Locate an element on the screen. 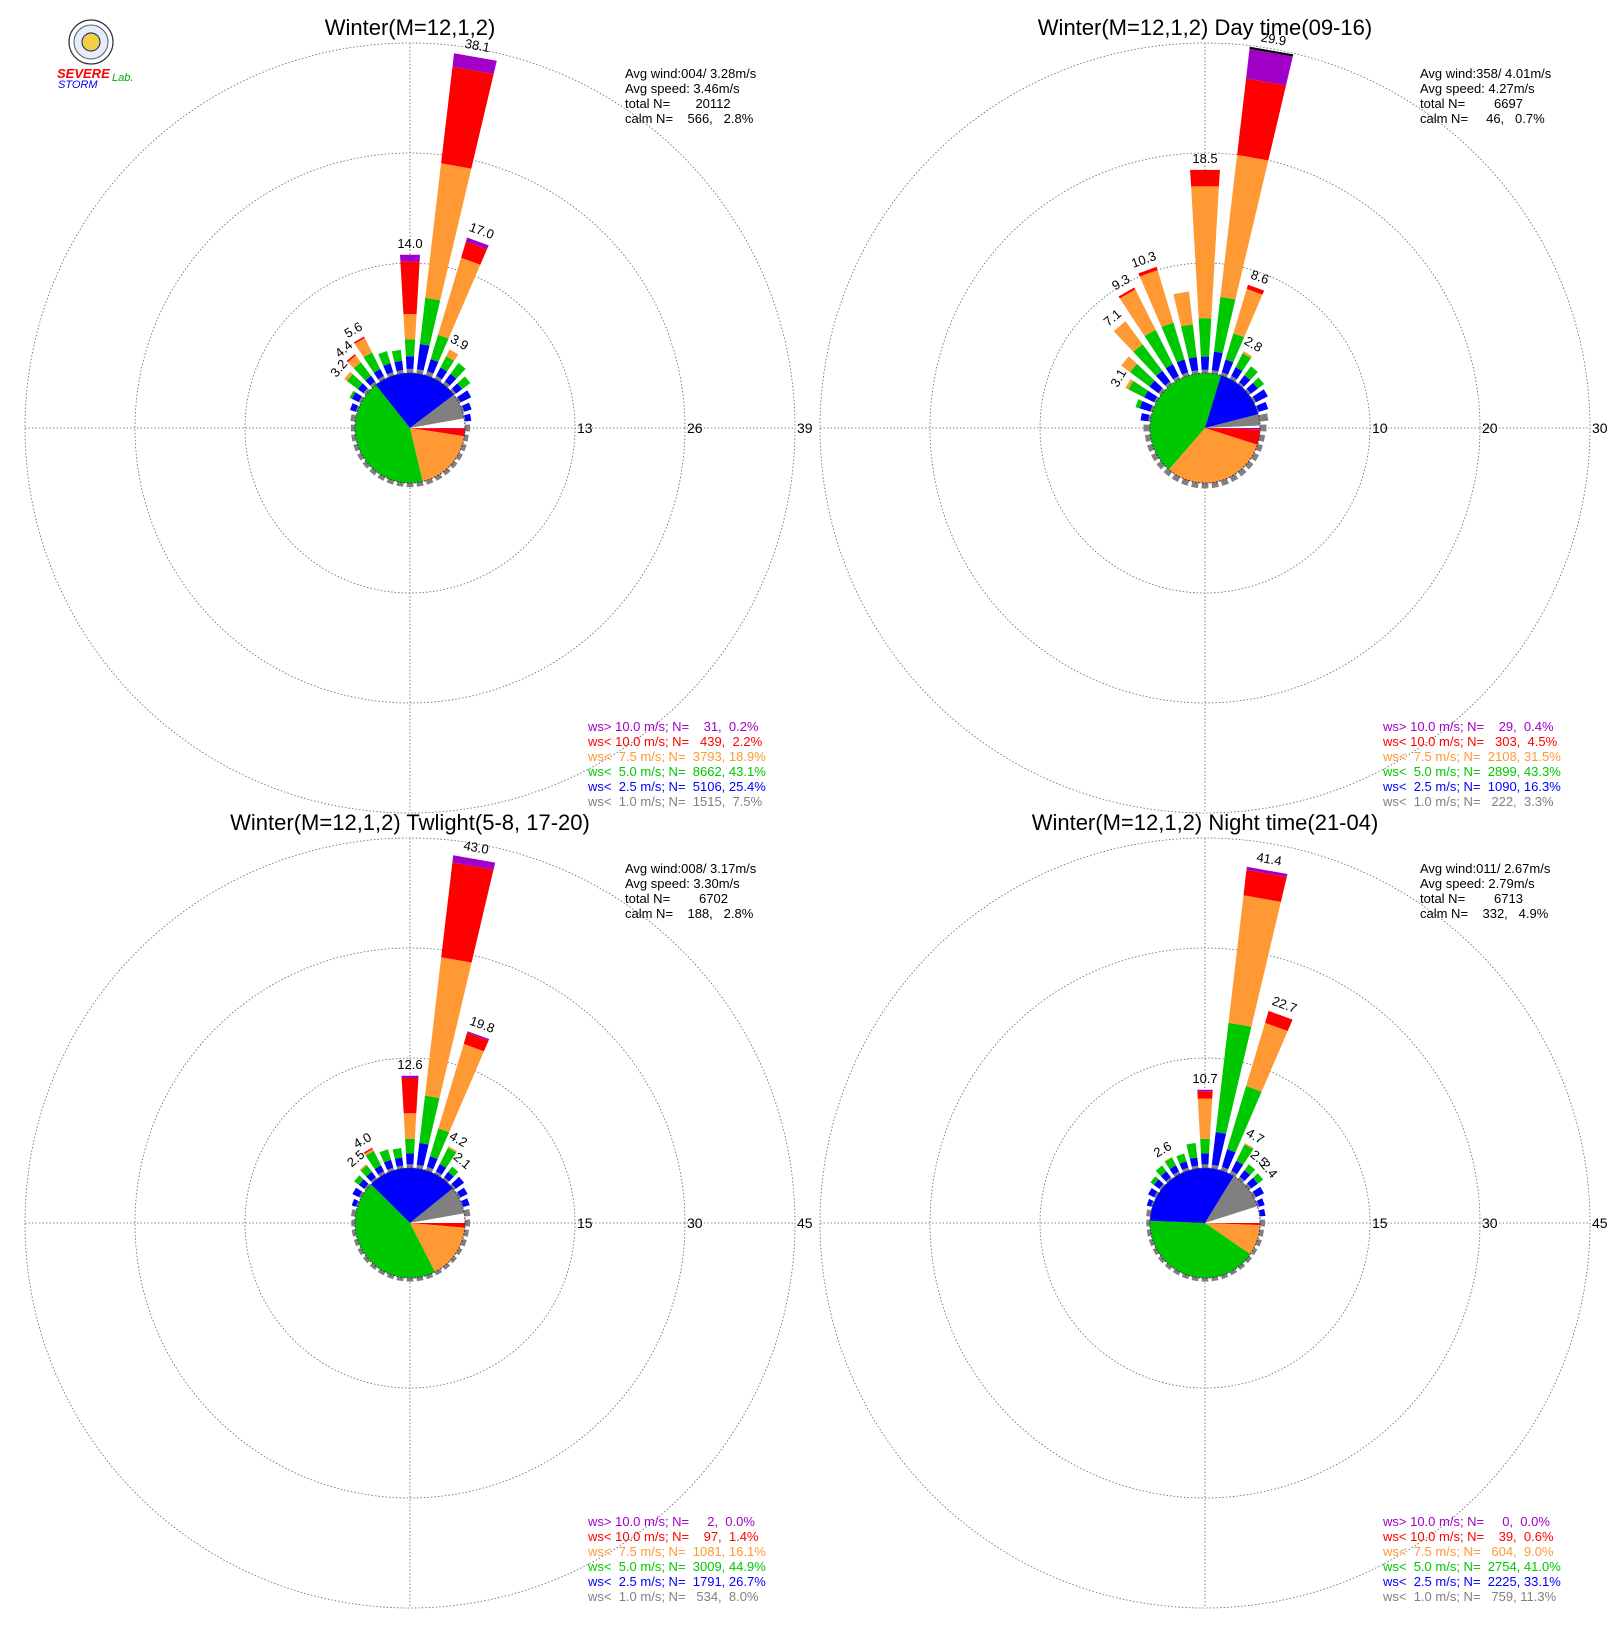 Image resolution: width=1620 pixels, height=1640 pixels. legend-entry-lt25: ws< 2.5 m/s; N= 1791, 26.7% is located at coordinates (676, 1581).